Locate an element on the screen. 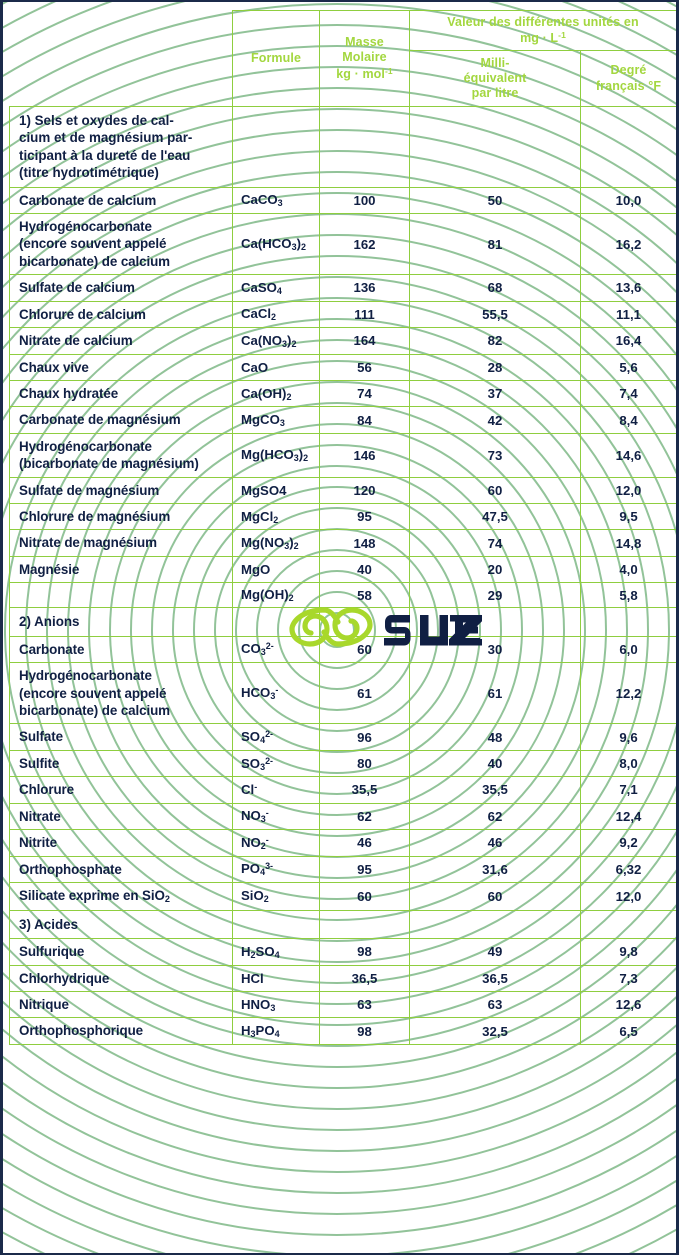 The image size is (679, 1255). degre-francais-value: 8,0 is located at coordinates (628, 763).